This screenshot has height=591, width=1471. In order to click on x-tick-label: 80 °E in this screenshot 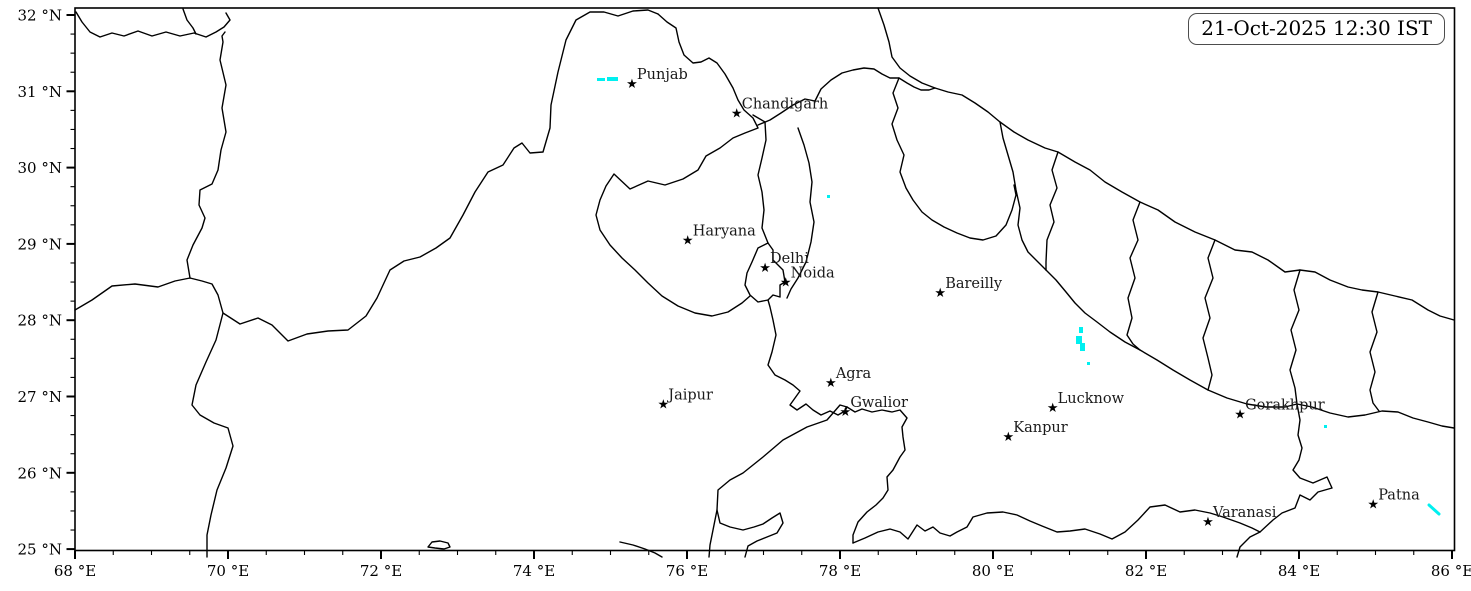, I will do `click(993, 571)`.